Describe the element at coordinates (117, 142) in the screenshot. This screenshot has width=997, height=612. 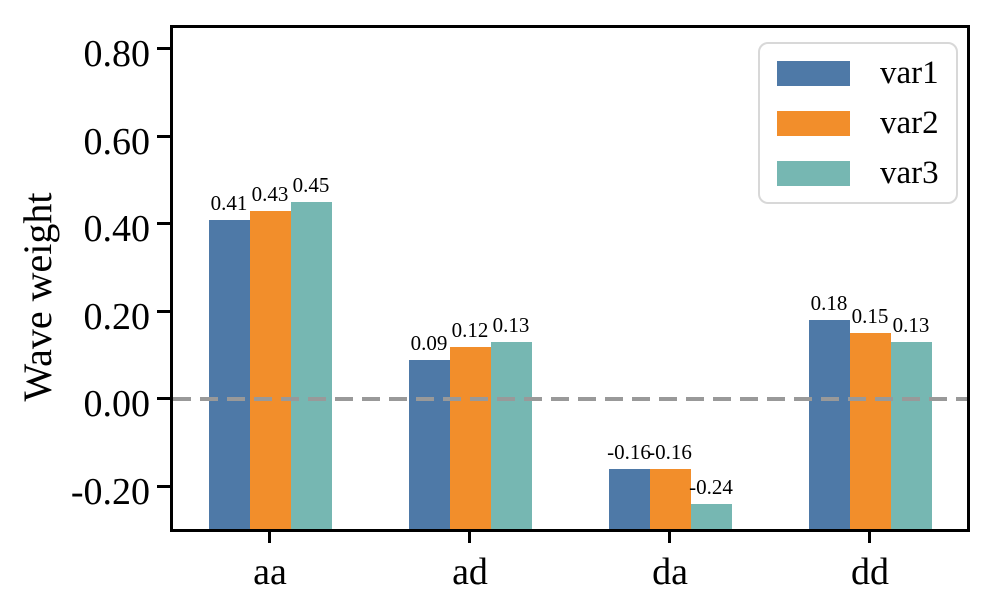
I see `y-tick-label: 0.60` at that location.